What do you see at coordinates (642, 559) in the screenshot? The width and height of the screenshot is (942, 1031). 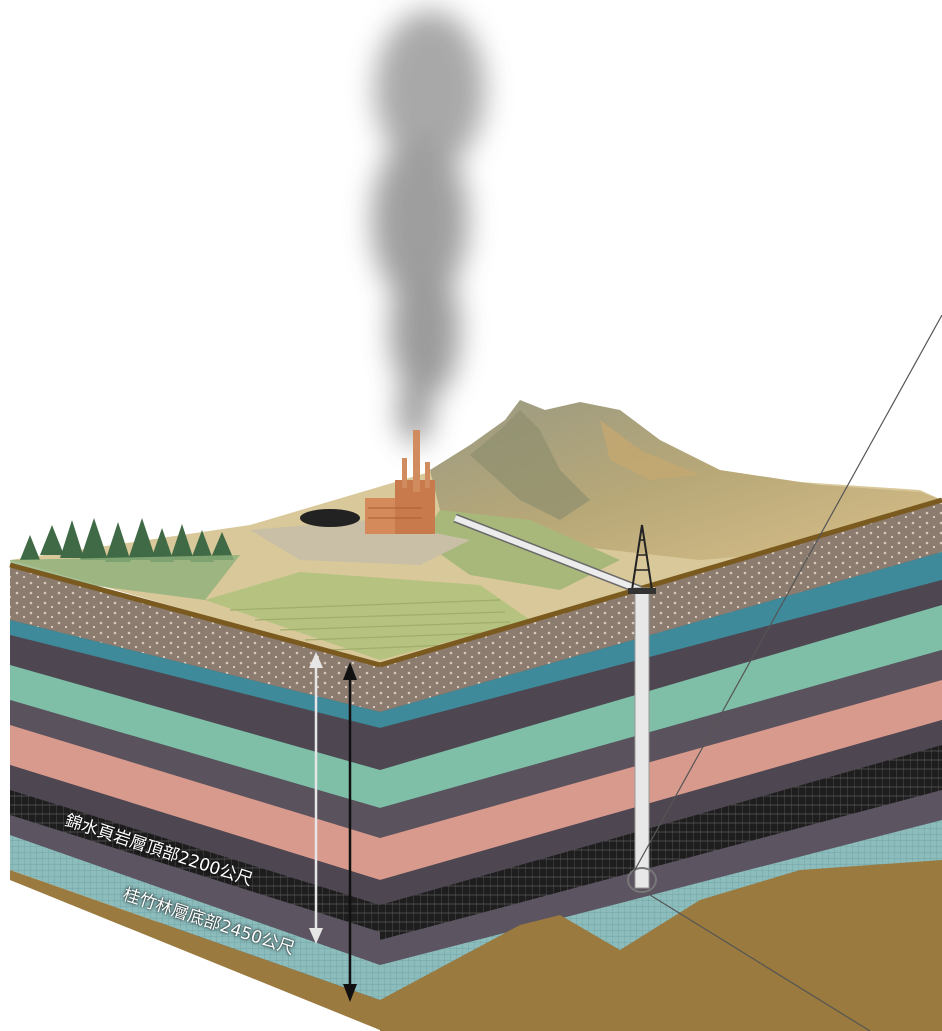 I see `drilling-rig-icon` at bounding box center [642, 559].